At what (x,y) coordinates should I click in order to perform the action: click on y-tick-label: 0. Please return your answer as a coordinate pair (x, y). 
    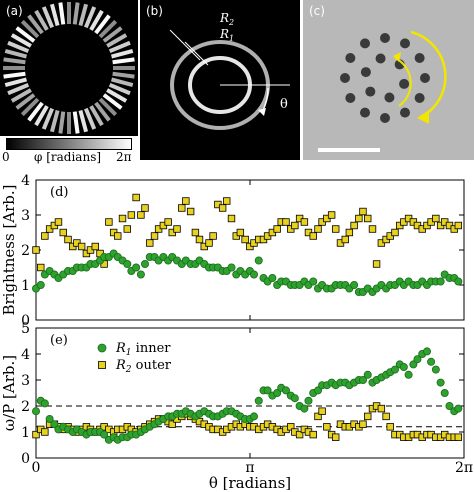
    Looking at the image, I should click on (25, 321).